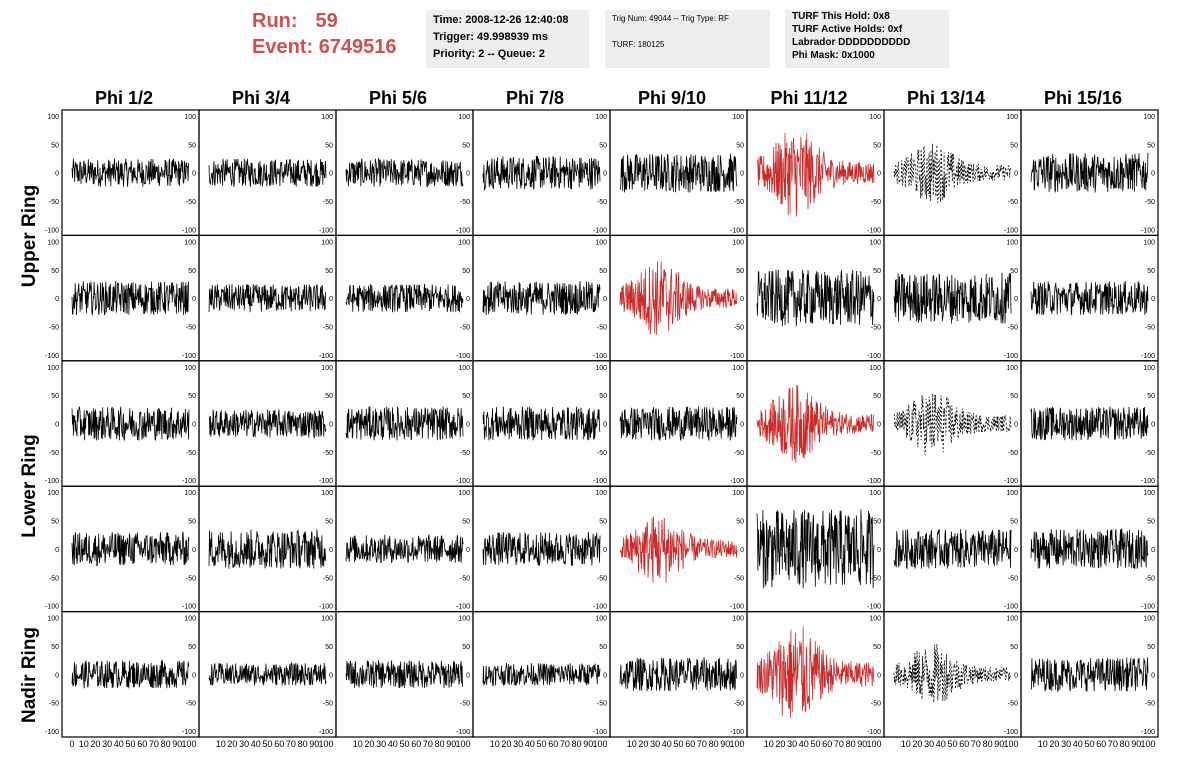  I want to click on column-title-phi-11-12: Phi 11/12, so click(809, 98).